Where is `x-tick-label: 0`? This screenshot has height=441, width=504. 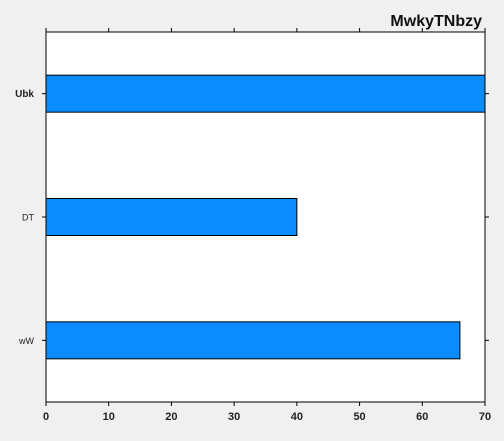
x-tick-label: 0 is located at coordinates (46, 417).